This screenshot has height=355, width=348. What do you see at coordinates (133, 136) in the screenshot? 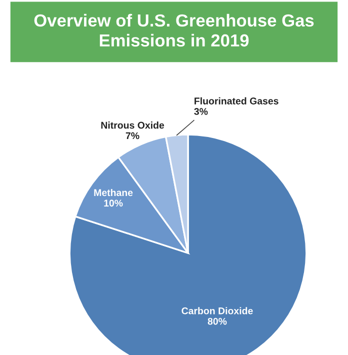
I see `data-label: 7%` at bounding box center [133, 136].